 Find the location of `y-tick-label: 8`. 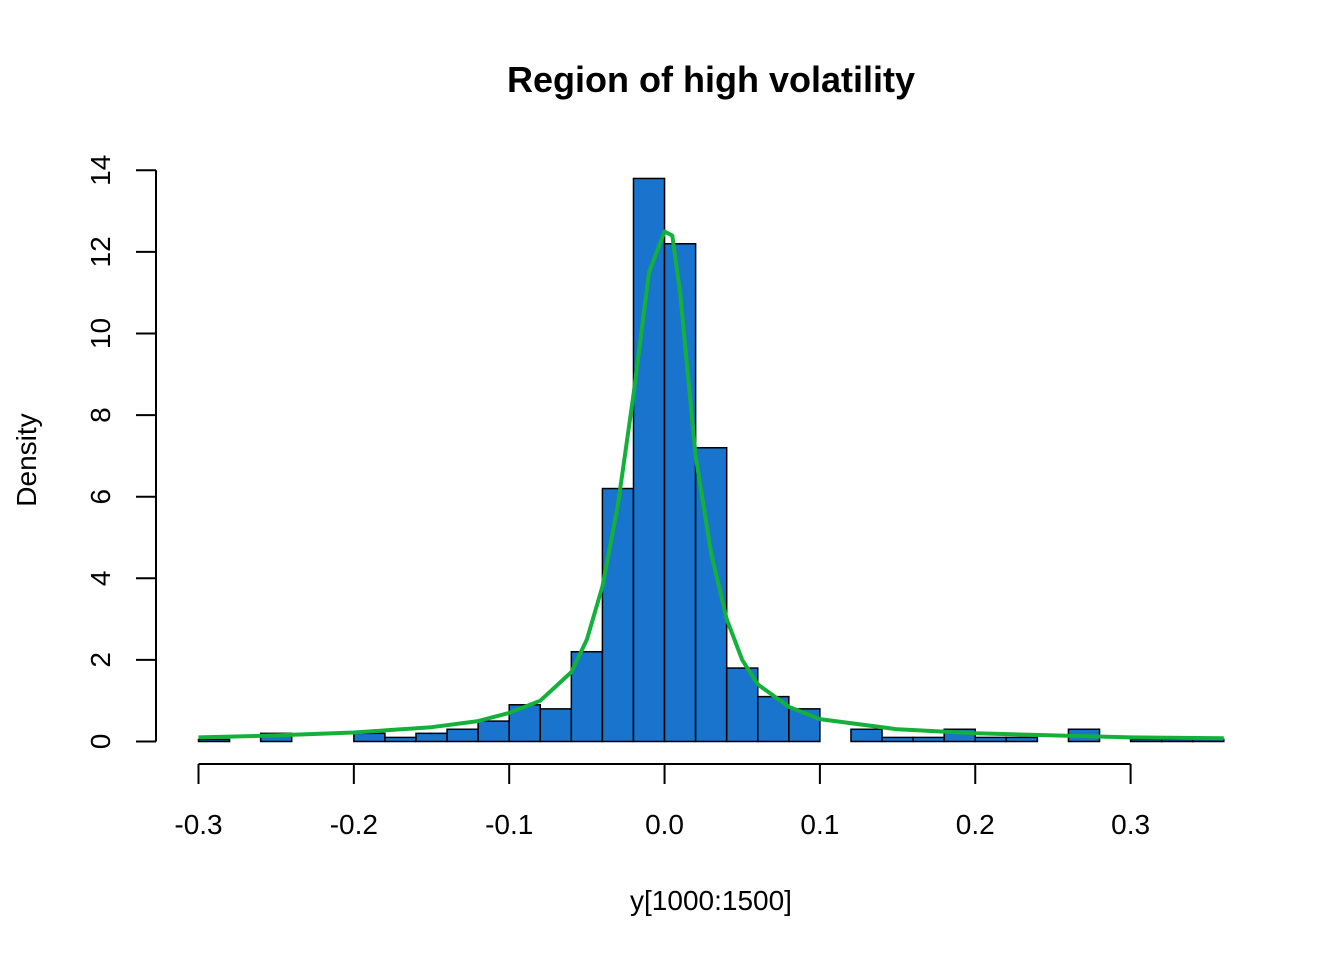

y-tick-label: 8 is located at coordinates (100, 415).